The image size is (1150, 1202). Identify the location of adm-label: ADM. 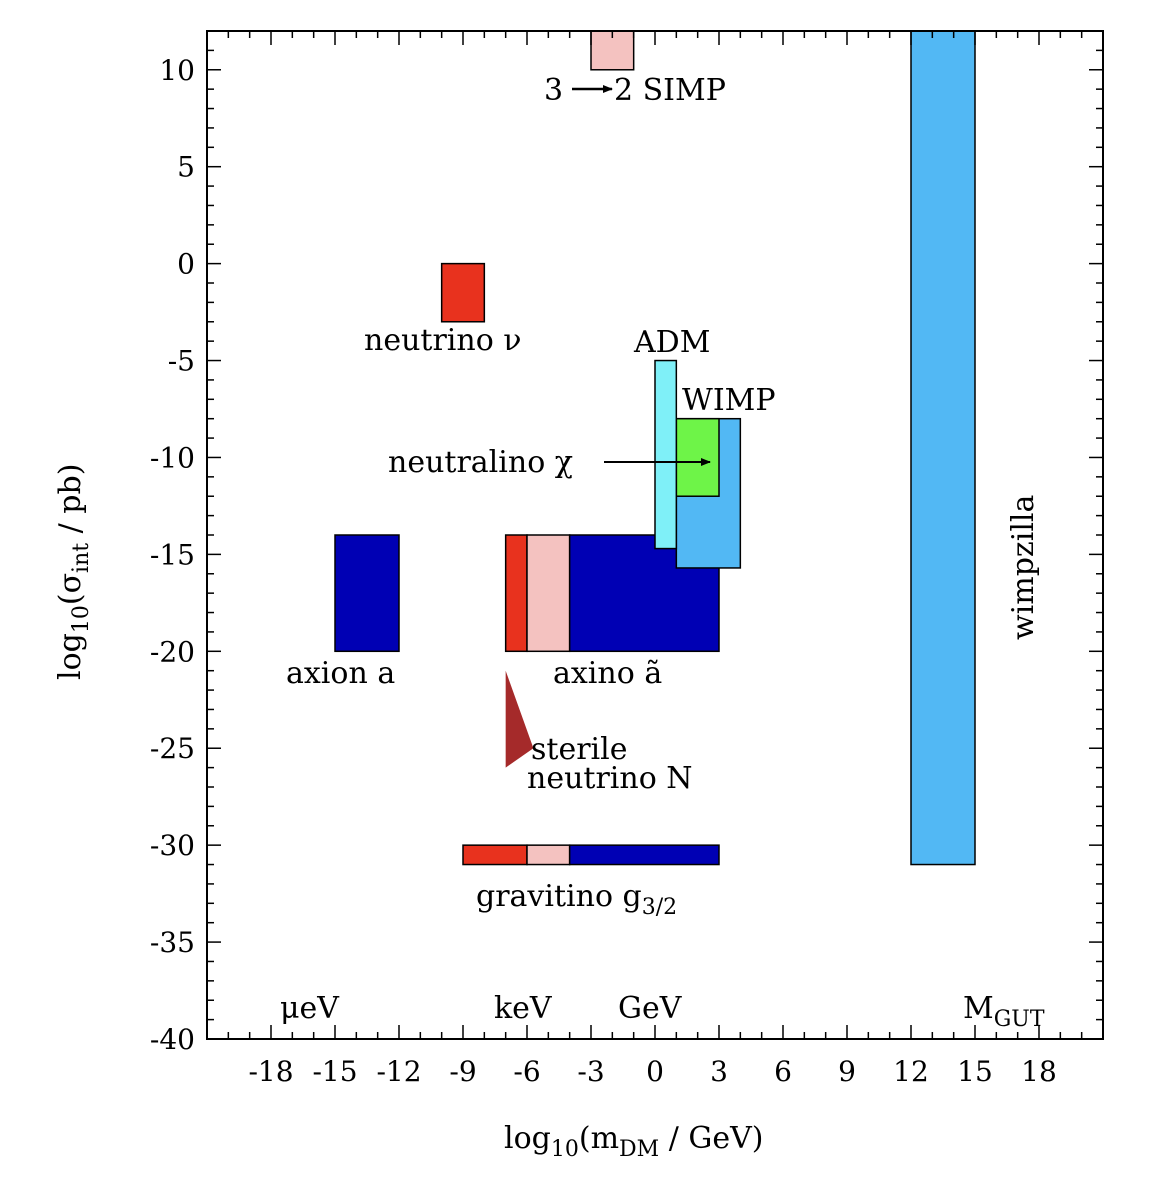
(671, 342).